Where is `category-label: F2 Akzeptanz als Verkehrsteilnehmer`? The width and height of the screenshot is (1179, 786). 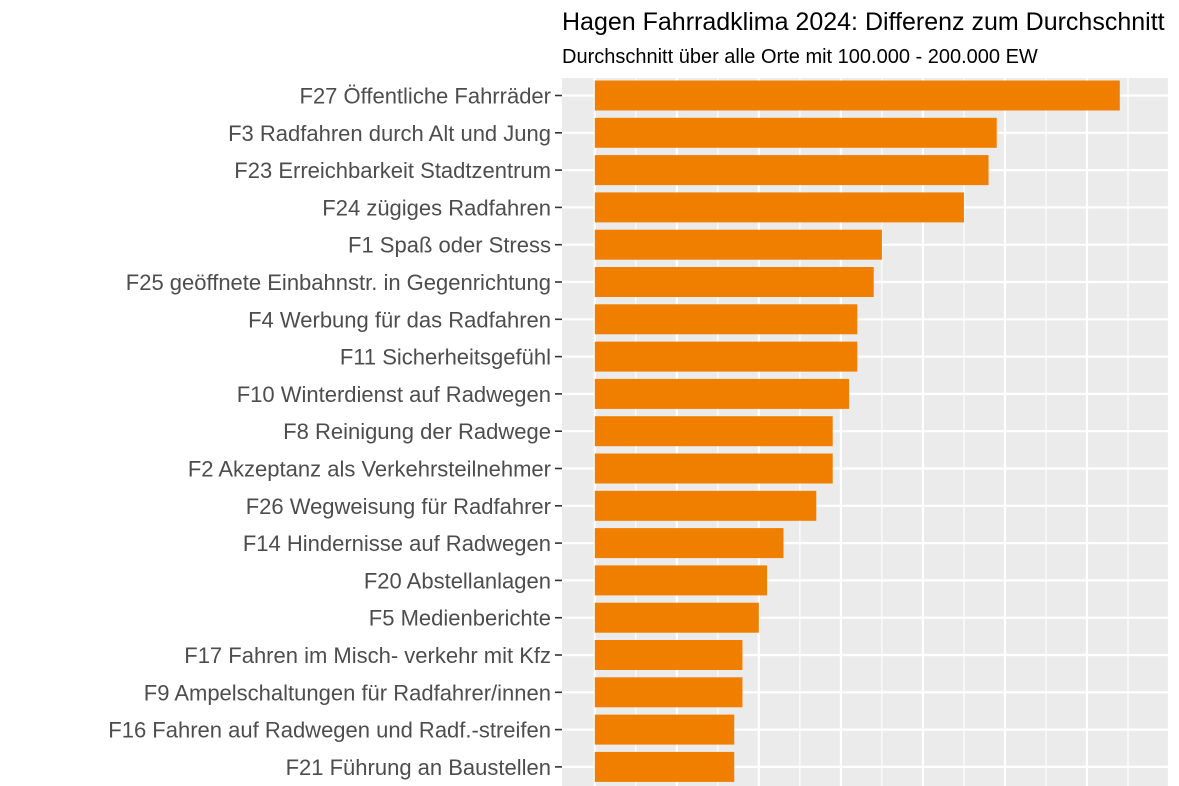 category-label: F2 Akzeptanz als Verkehrsteilnehmer is located at coordinates (369, 469).